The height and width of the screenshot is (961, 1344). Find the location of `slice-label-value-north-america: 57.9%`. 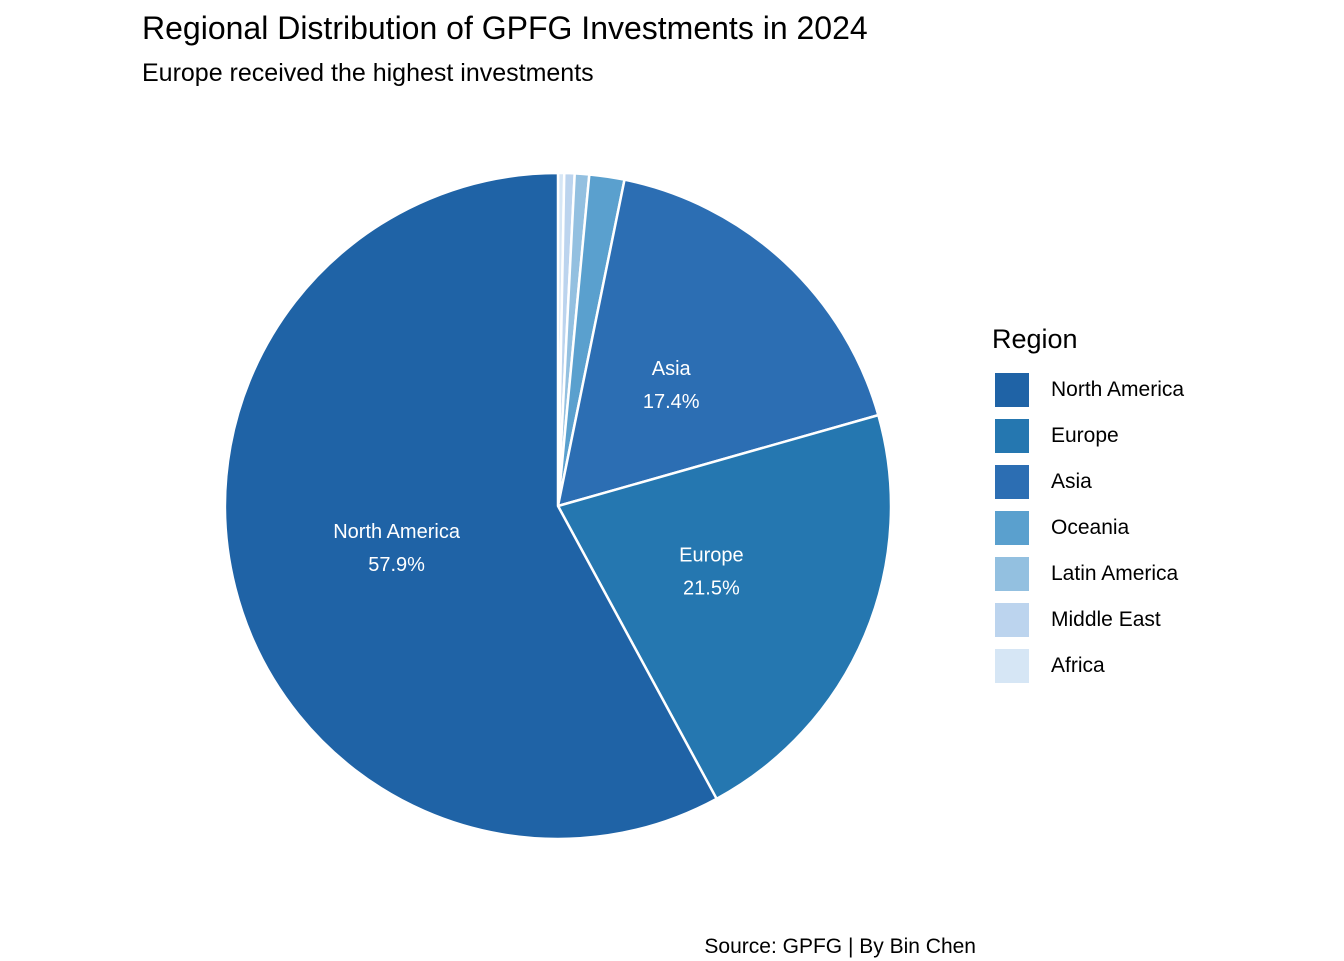

slice-label-value-north-america: 57.9% is located at coordinates (396, 565).